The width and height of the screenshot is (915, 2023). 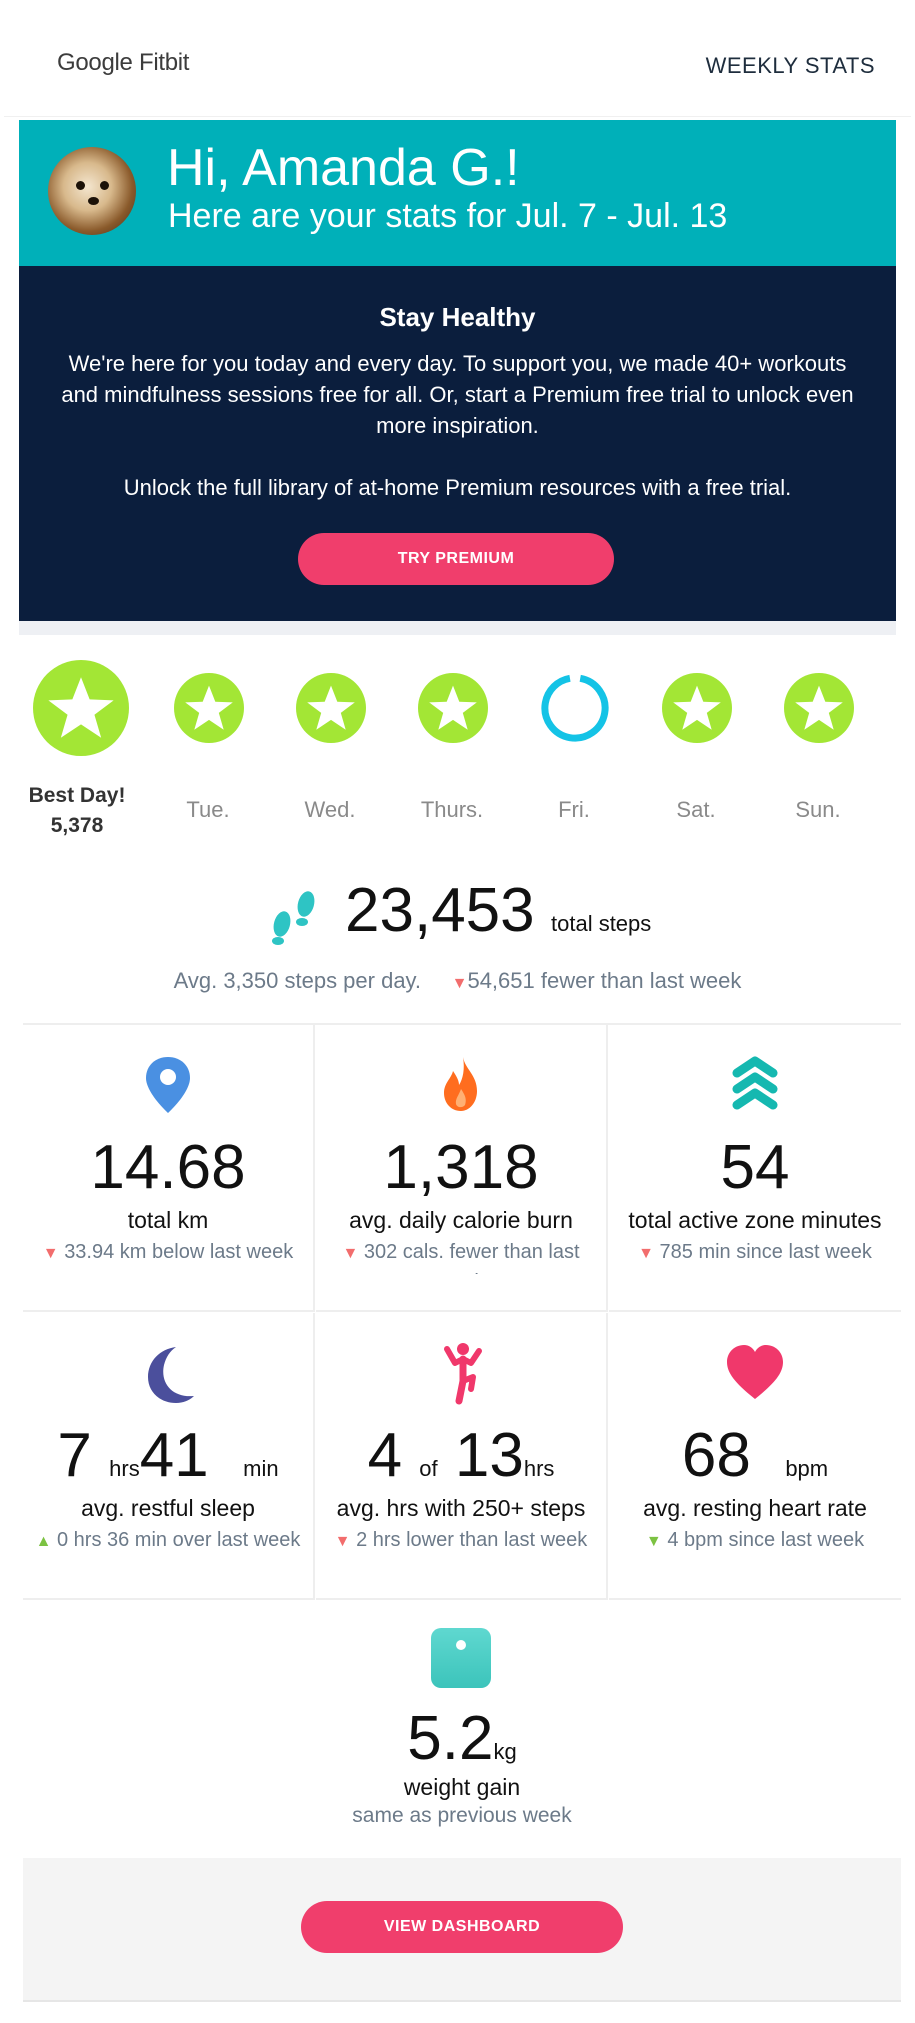 What do you see at coordinates (450, 1738) in the screenshot?
I see `weight-number: 5.2` at bounding box center [450, 1738].